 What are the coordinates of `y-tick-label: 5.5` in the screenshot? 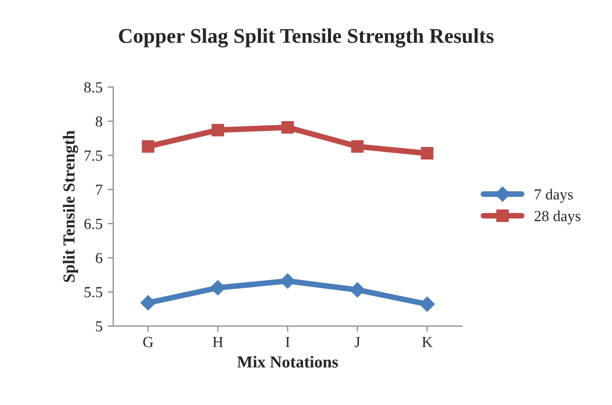 It's located at (93, 292).